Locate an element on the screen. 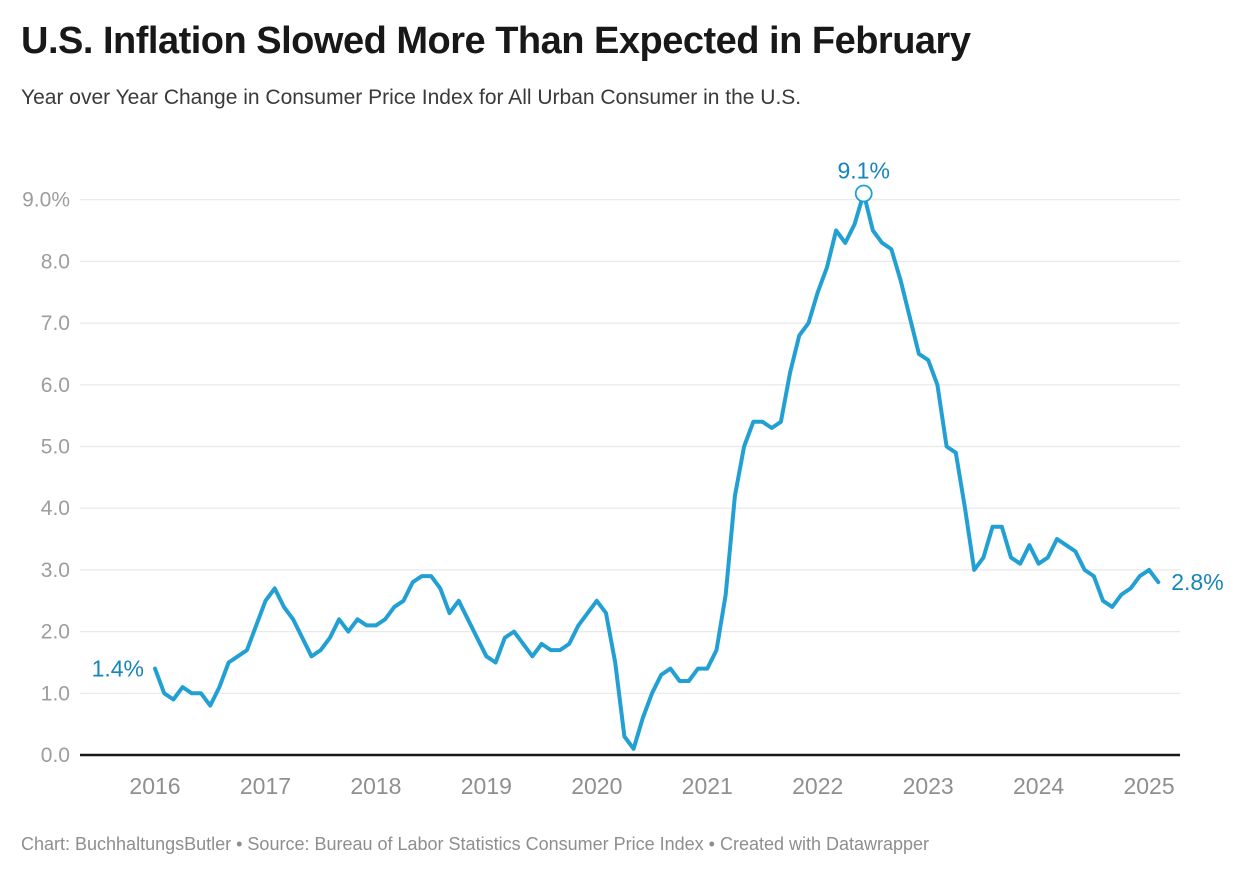  x-tick-label: 2021 is located at coordinates (707, 786).